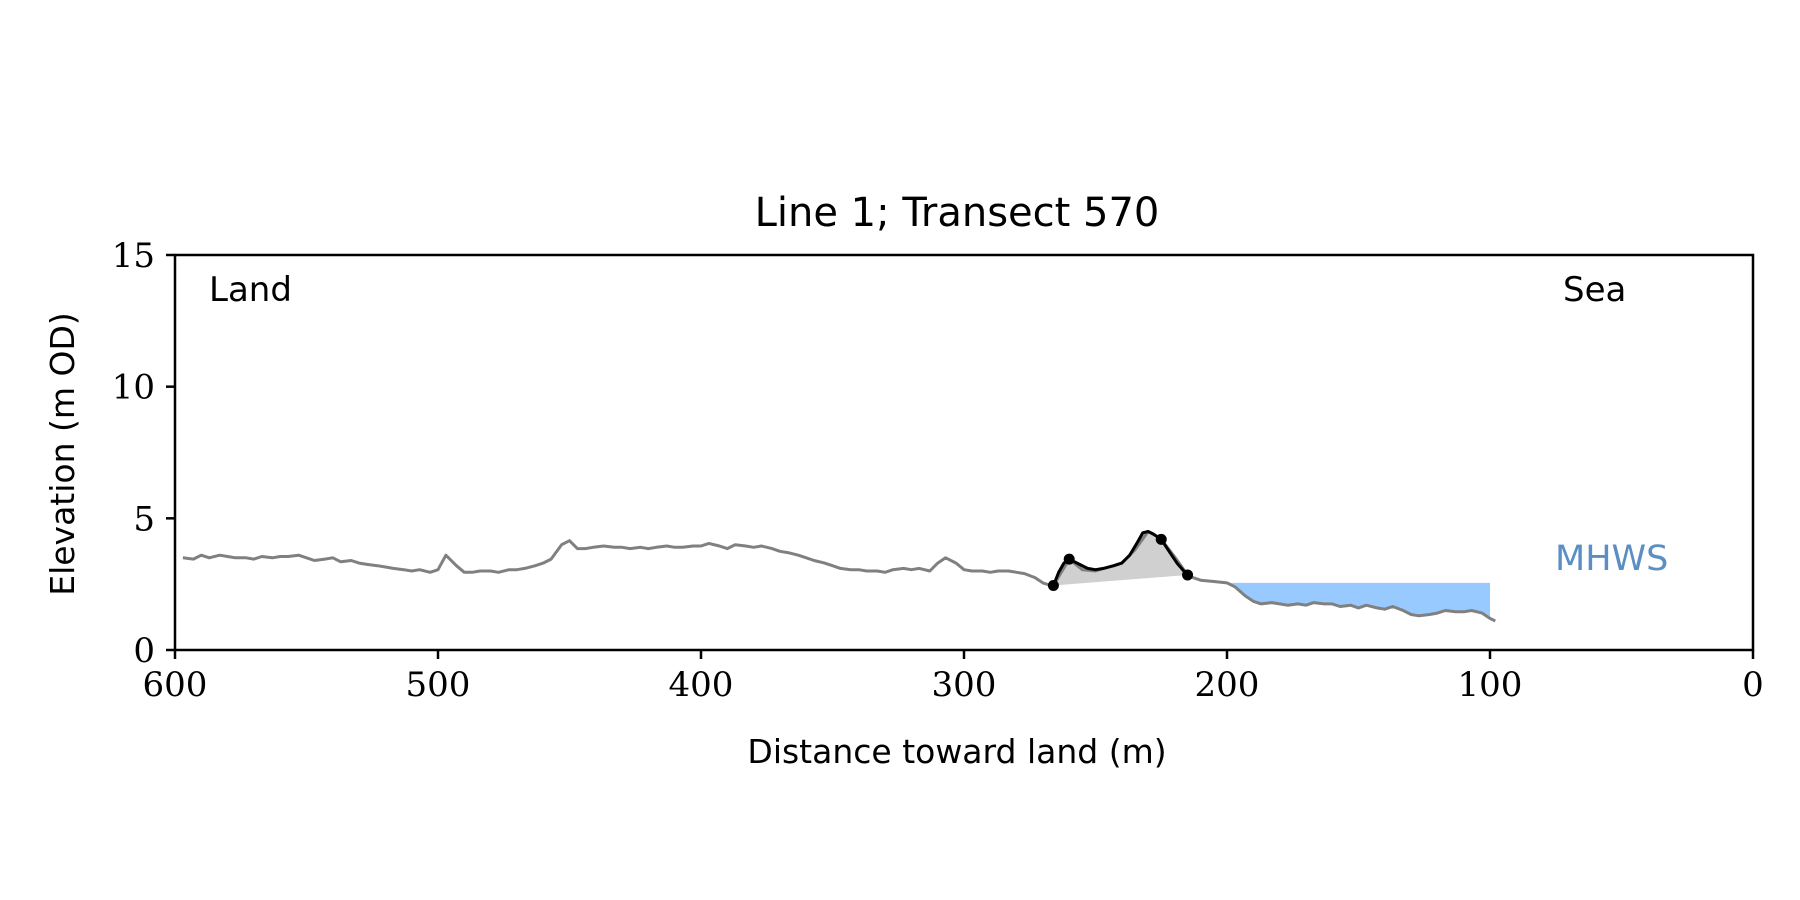 The image size is (1800, 900). What do you see at coordinates (1120, 558) in the screenshot?
I see `dune-volume-area` at bounding box center [1120, 558].